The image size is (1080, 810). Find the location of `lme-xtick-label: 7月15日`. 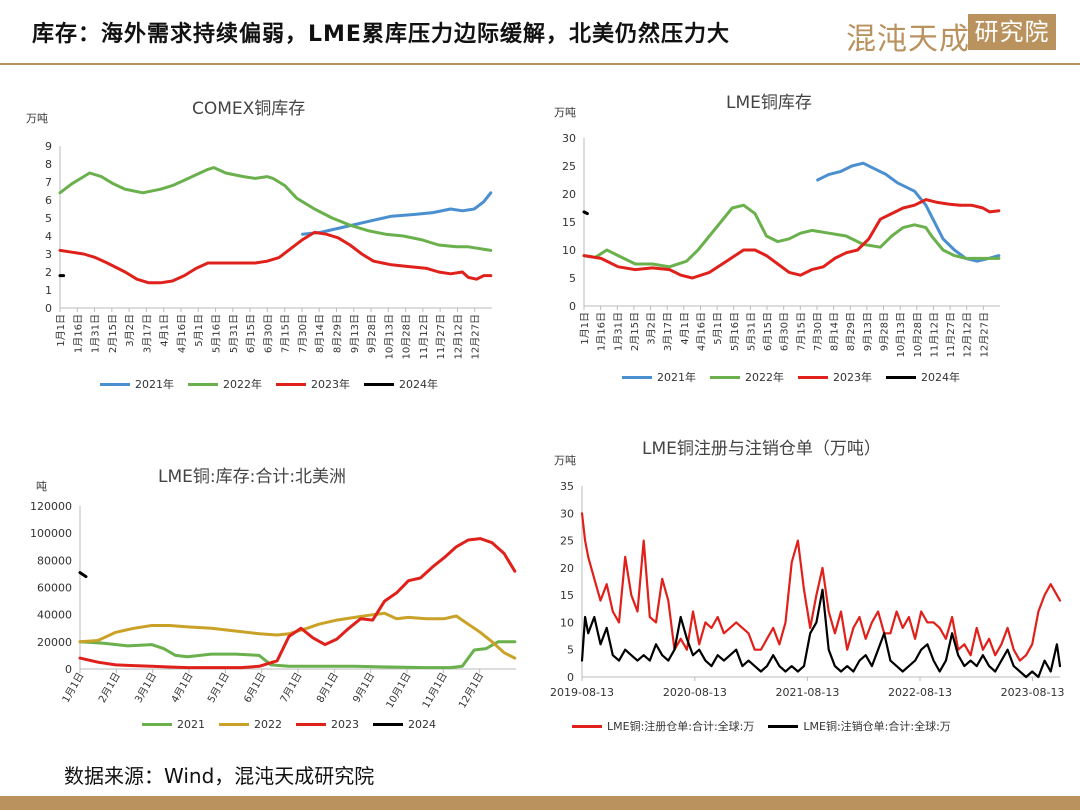

lme-xtick-label: 7月15日 is located at coordinates (801, 331).